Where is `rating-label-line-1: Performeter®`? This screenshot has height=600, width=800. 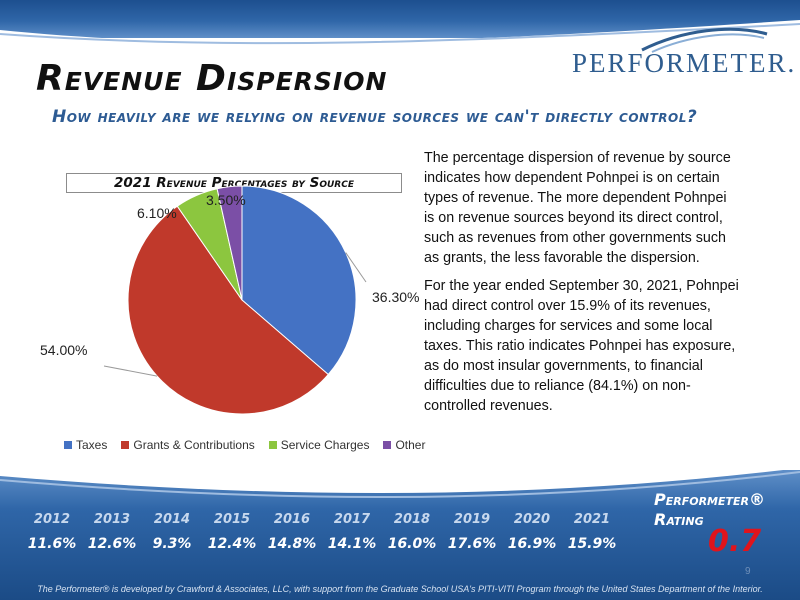 rating-label-line-1: Performeter® is located at coordinates (709, 499).